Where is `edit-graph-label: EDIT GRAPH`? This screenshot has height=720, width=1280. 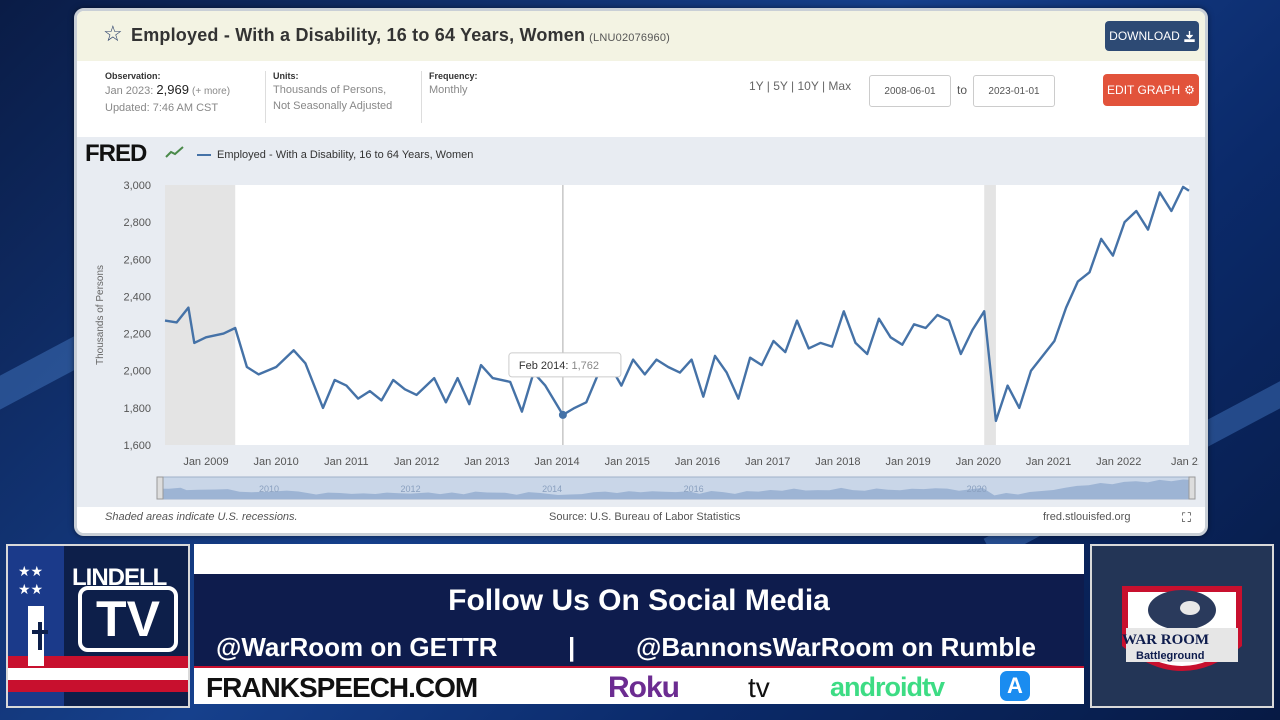 edit-graph-label: EDIT GRAPH is located at coordinates (1144, 90).